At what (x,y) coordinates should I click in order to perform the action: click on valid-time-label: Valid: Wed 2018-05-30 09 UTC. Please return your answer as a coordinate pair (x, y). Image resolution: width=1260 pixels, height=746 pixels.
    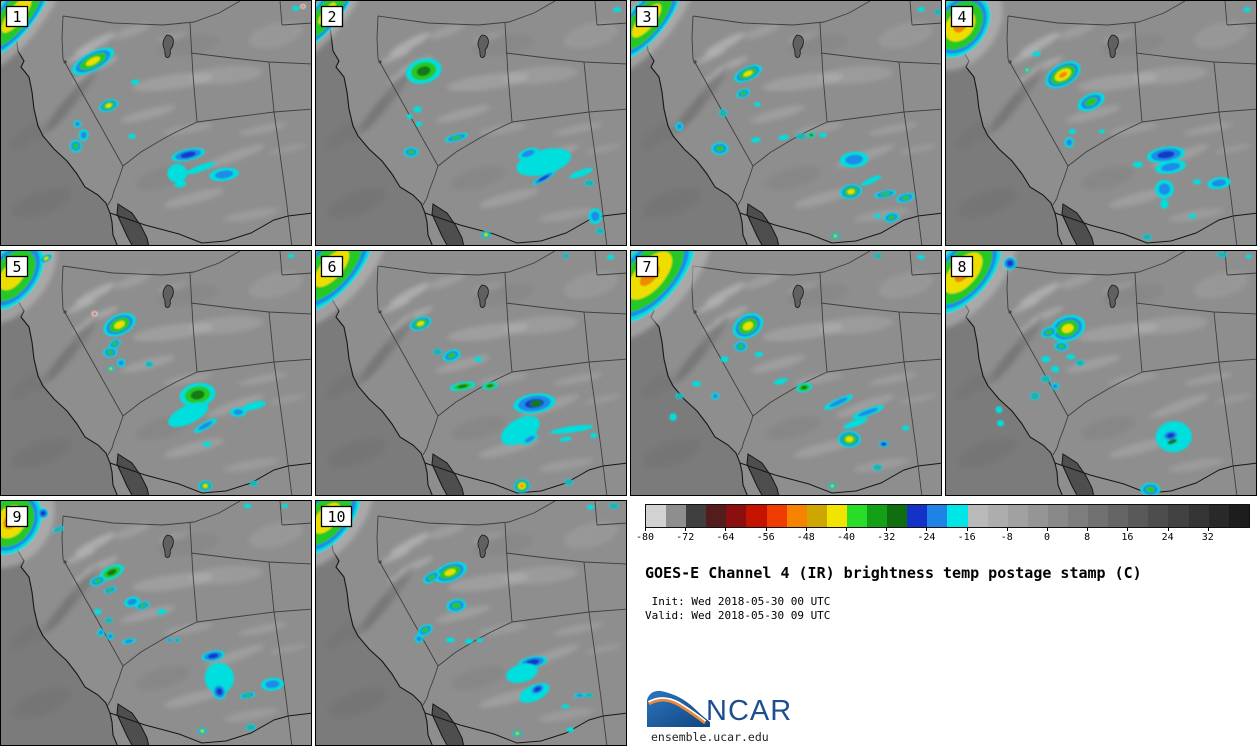
    Looking at the image, I should click on (738, 615).